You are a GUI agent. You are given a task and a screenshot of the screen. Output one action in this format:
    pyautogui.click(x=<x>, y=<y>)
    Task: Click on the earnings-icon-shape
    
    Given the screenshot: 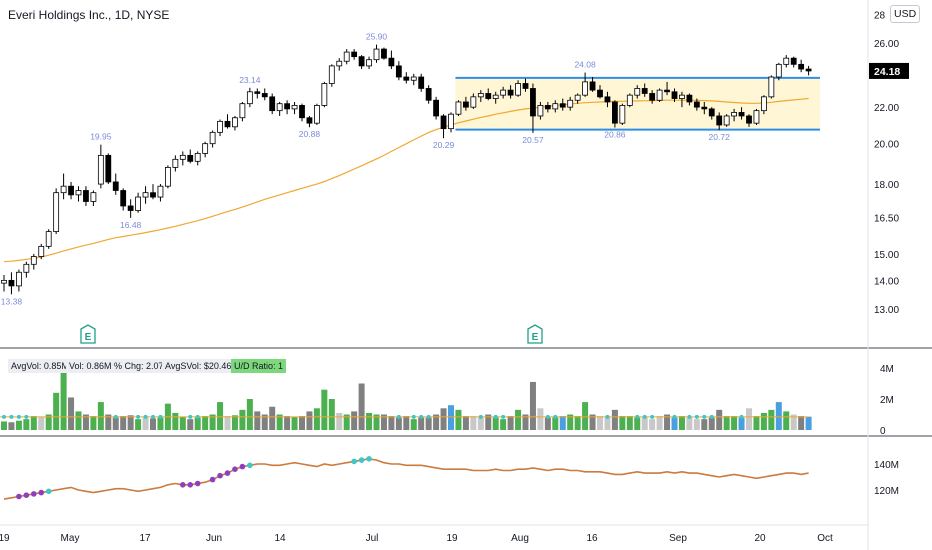 What is the action you would take?
    pyautogui.click(x=88, y=334)
    